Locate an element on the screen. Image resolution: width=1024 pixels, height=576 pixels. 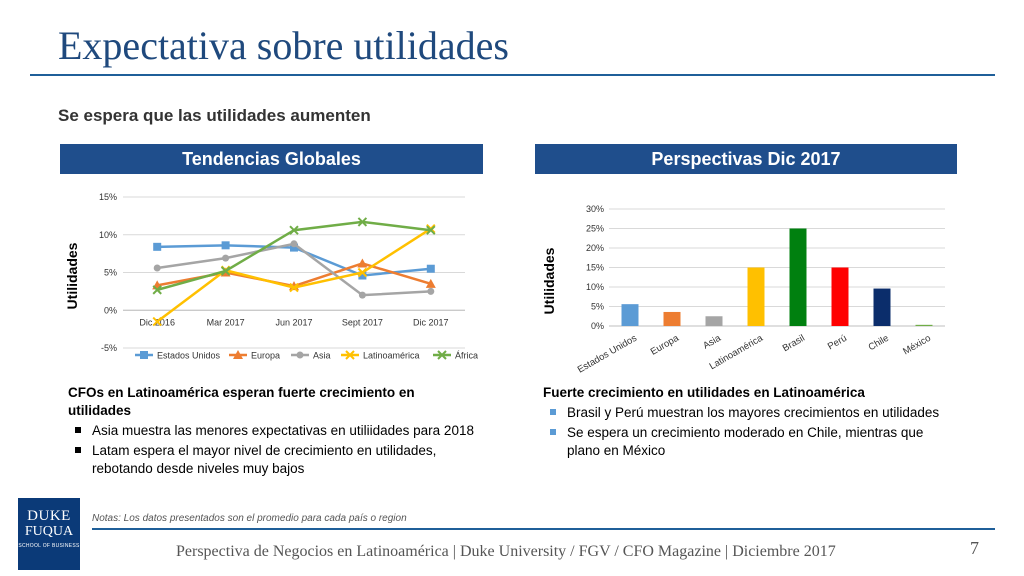
band-tendencias-globales: Tendencias Globales is located at coordinates (271, 159).